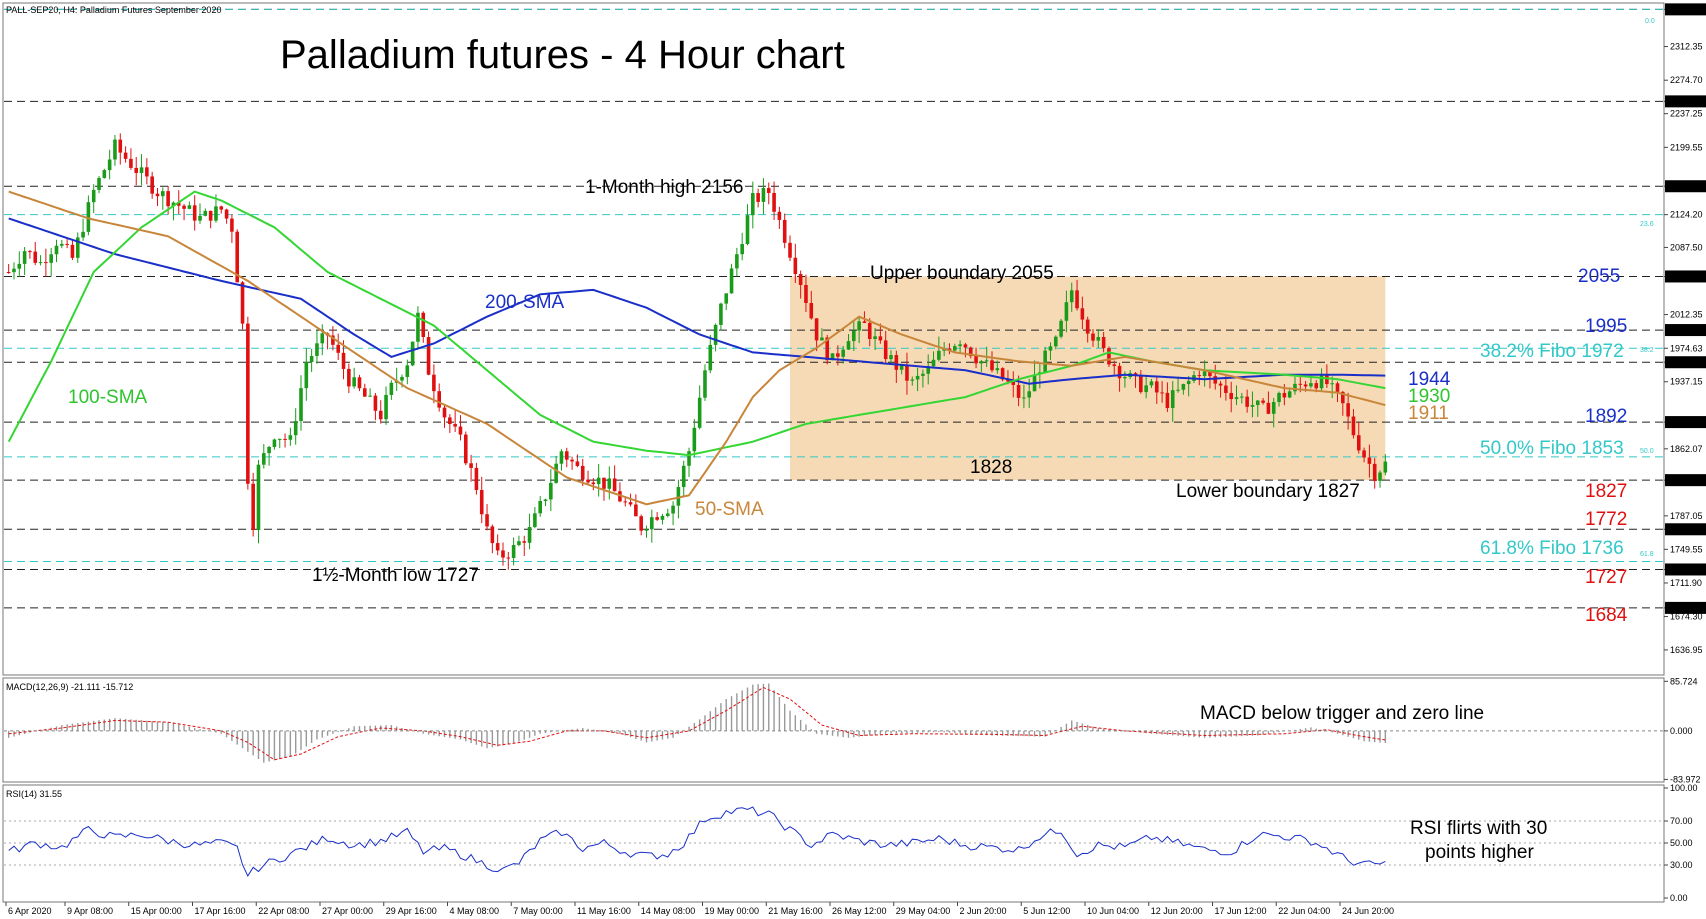 The height and width of the screenshot is (919, 1706). Describe the element at coordinates (156, 911) in the screenshot. I see `x-tick-label: 15 Apr 00:00` at that location.